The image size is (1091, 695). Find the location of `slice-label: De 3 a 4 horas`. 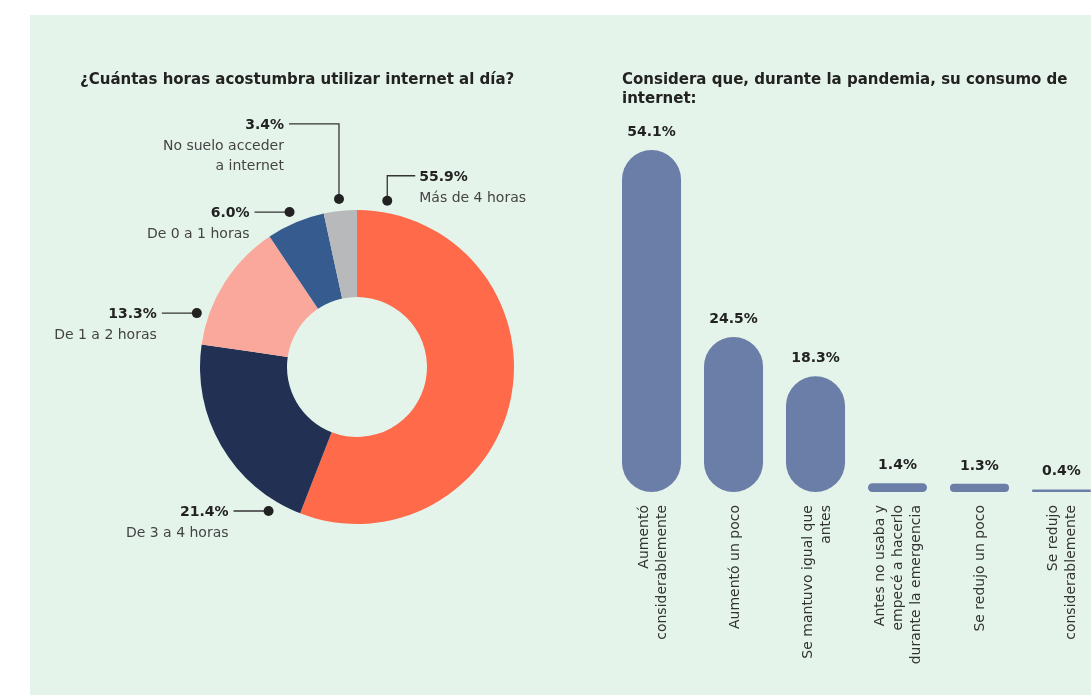

slice-label: De 3 a 4 horas is located at coordinates (177, 532).